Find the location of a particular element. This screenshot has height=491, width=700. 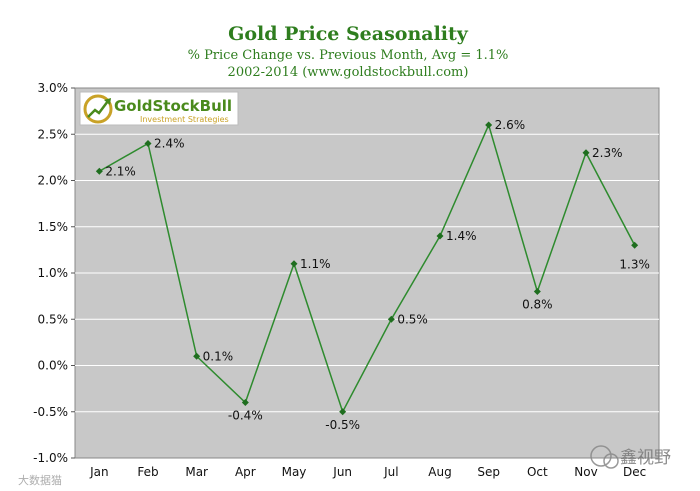

logo-tagline: Investment Strategies is located at coordinates (184, 119).